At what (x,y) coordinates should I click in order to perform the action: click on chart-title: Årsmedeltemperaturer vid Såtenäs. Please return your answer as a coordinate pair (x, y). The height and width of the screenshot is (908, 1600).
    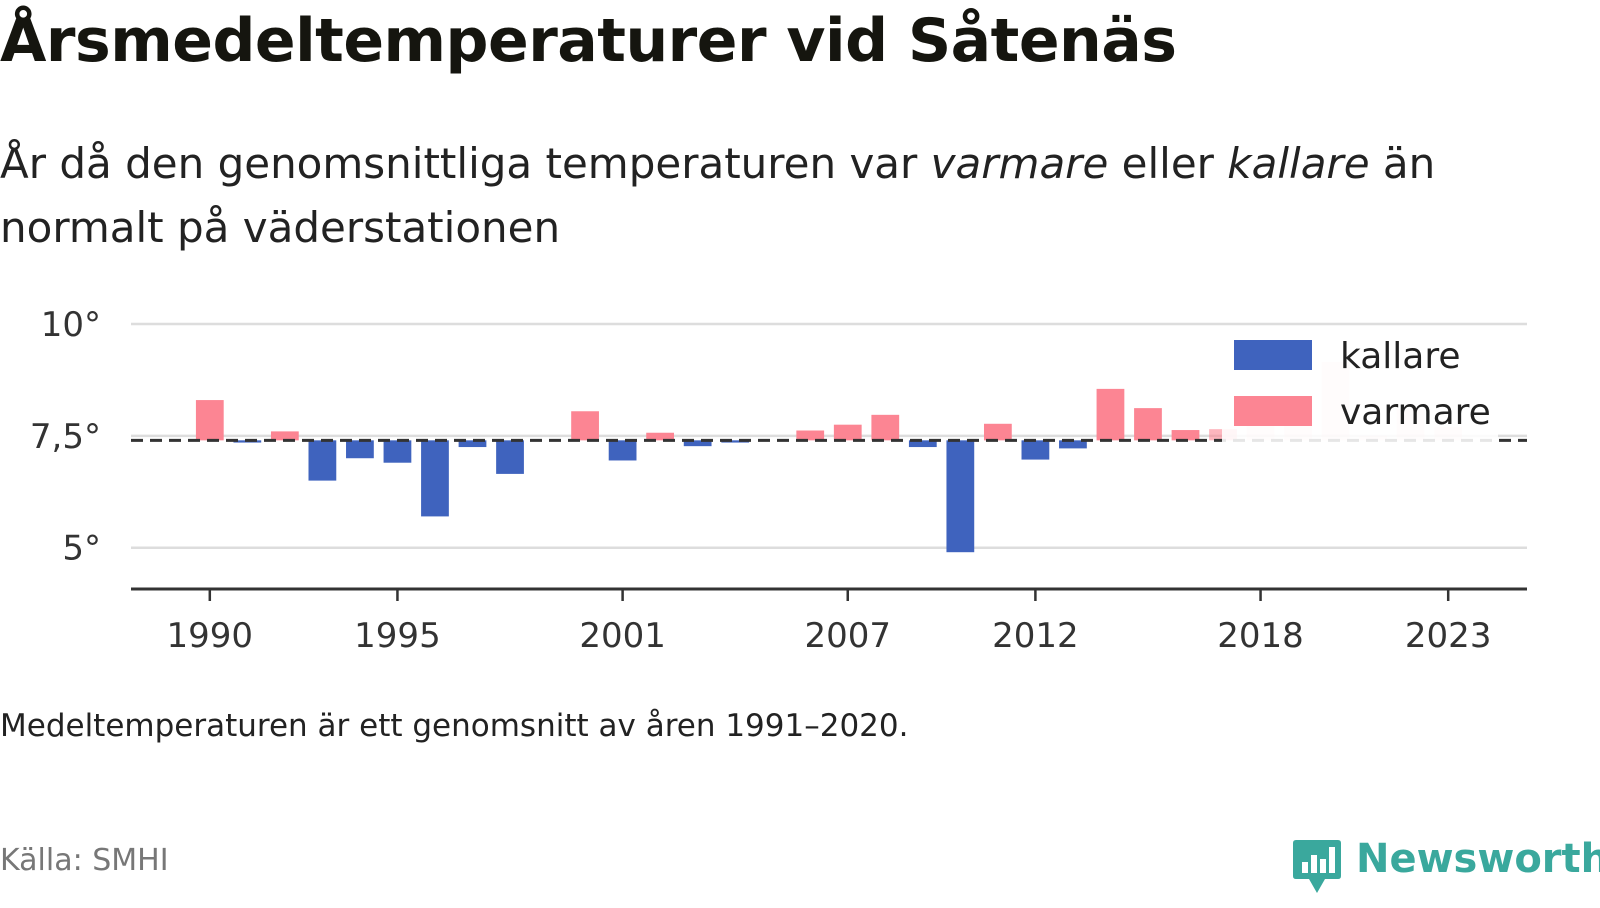
    Looking at the image, I should click on (588, 41).